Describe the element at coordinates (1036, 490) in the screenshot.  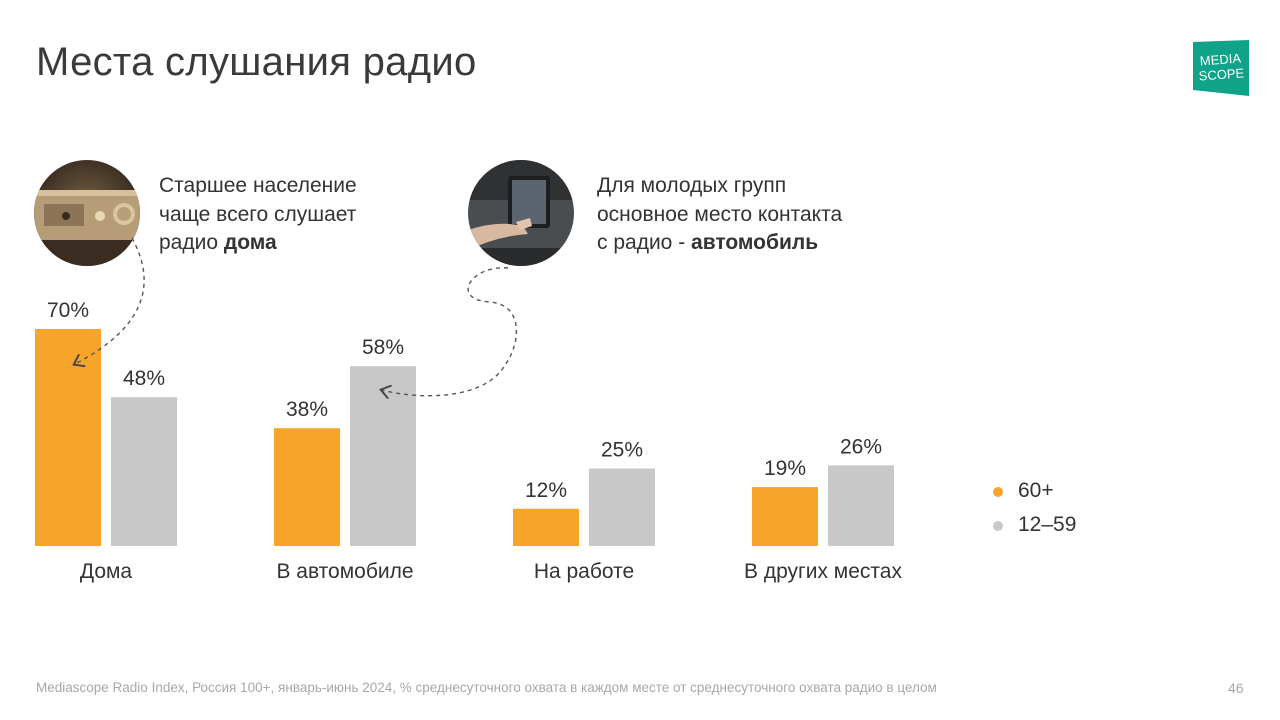
I see `legend-label-60plus: 60+` at that location.